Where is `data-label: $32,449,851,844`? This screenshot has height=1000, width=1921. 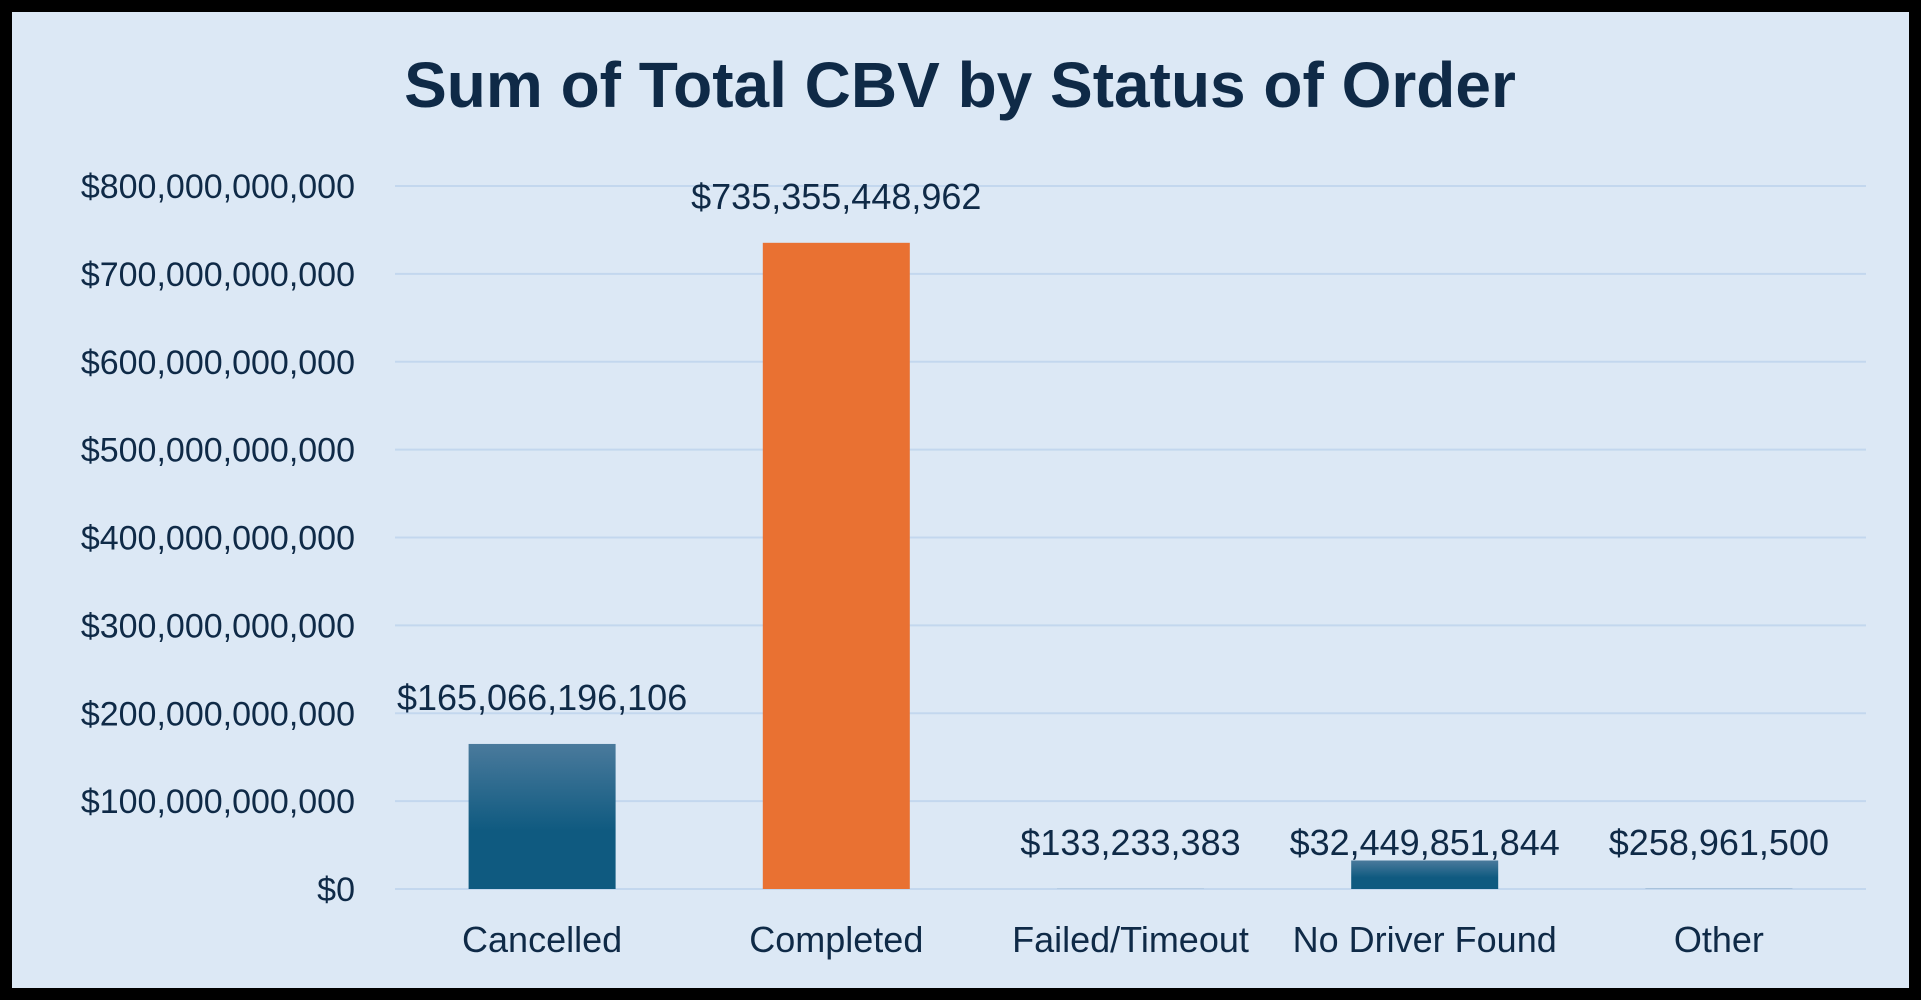 data-label: $32,449,851,844 is located at coordinates (1425, 842).